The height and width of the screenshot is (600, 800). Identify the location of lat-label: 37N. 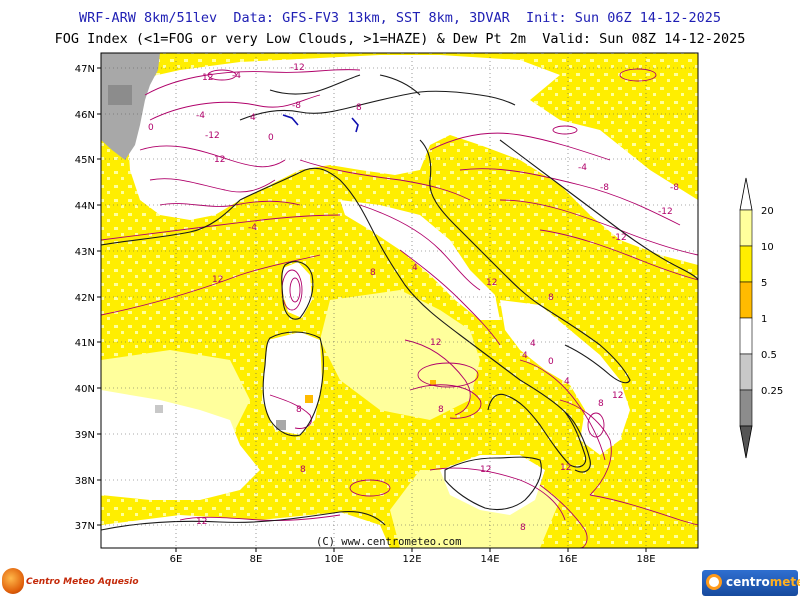
(85, 526).